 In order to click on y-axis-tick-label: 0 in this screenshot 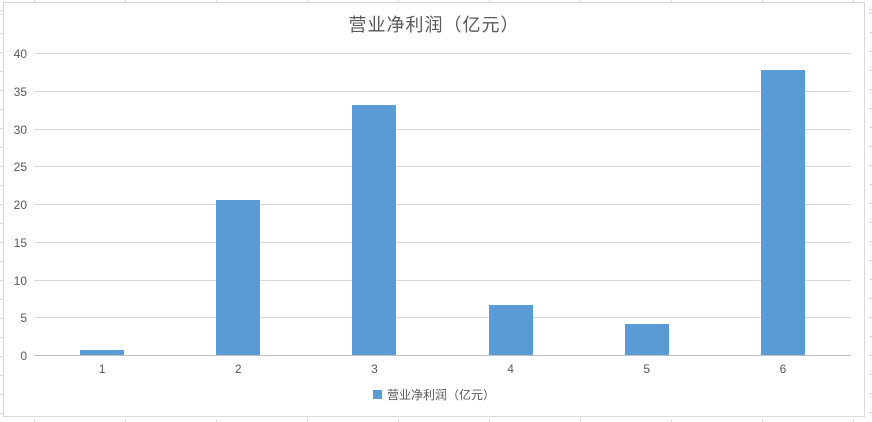, I will do `click(23, 356)`.